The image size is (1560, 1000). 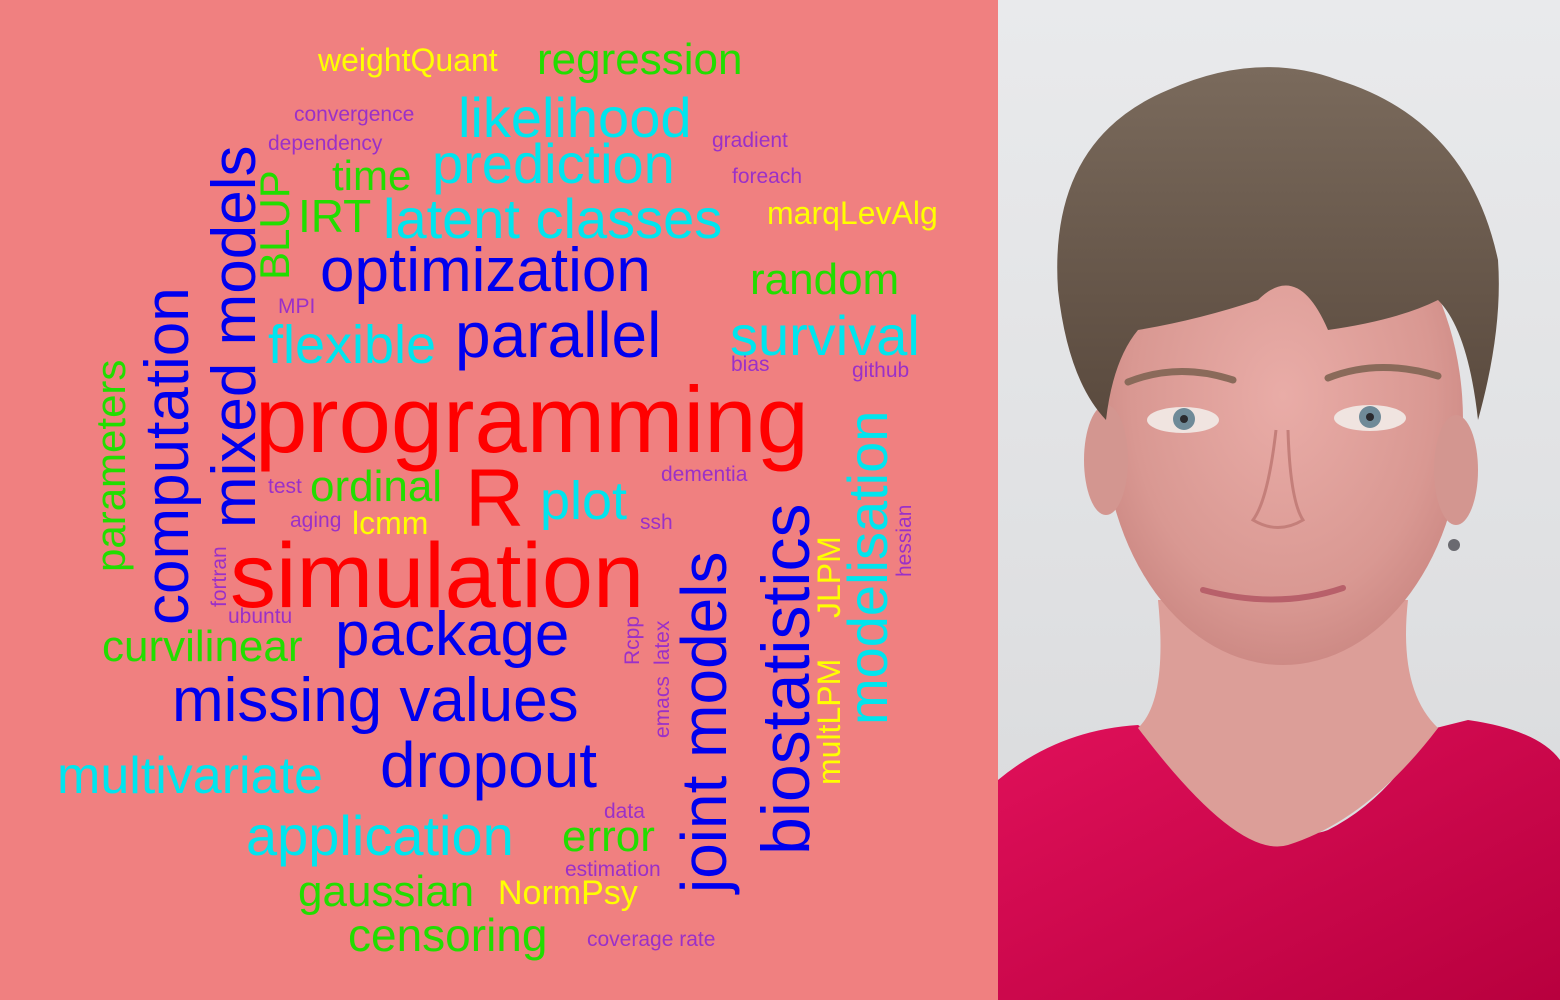 I want to click on word-parallel: parallel, so click(x=558, y=335).